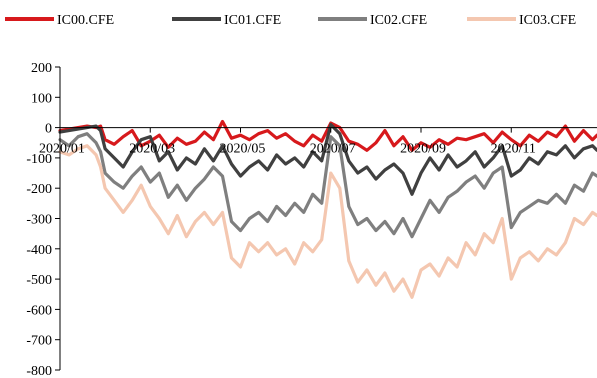  What do you see at coordinates (62, 149) in the screenshot?
I see `x-tick-label: 2020/01` at bounding box center [62, 149].